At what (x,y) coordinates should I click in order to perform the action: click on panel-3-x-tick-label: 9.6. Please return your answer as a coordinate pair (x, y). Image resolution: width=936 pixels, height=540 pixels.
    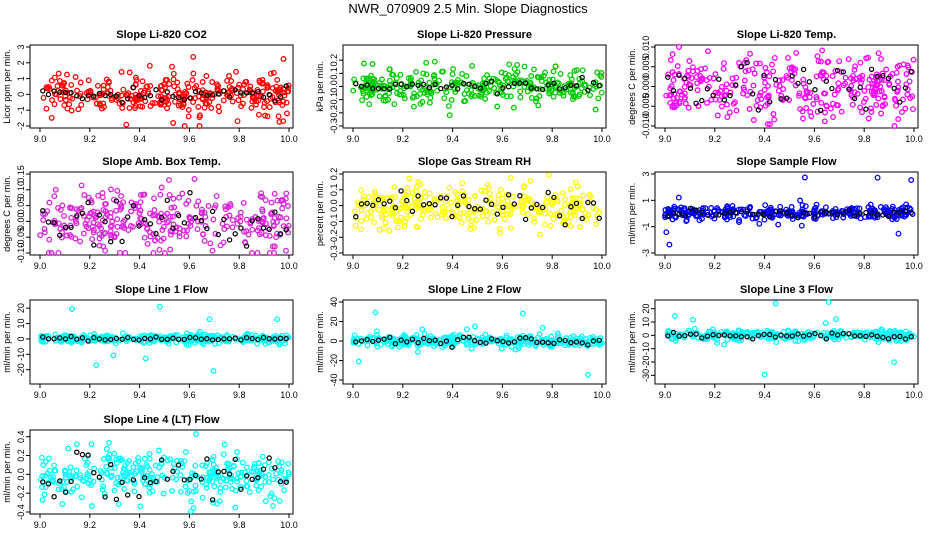
    Looking at the image, I should click on (814, 139).